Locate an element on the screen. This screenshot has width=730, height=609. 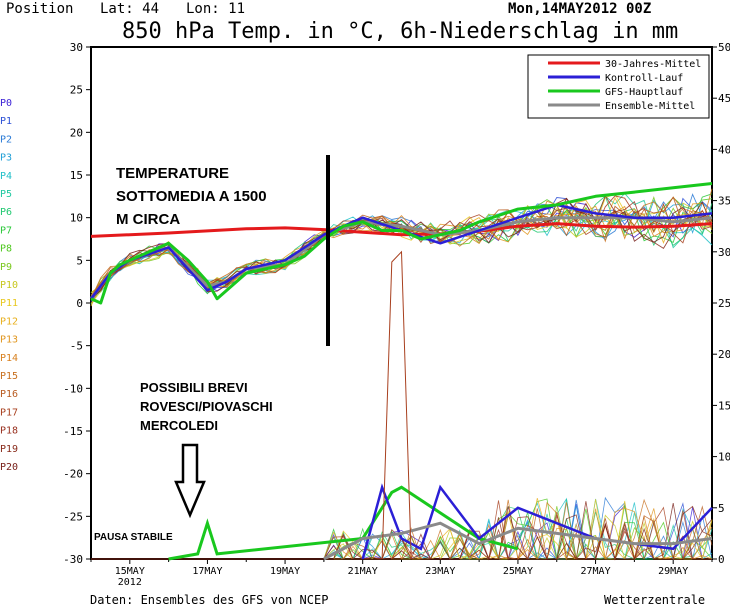
member-label: P19 is located at coordinates (9, 449).